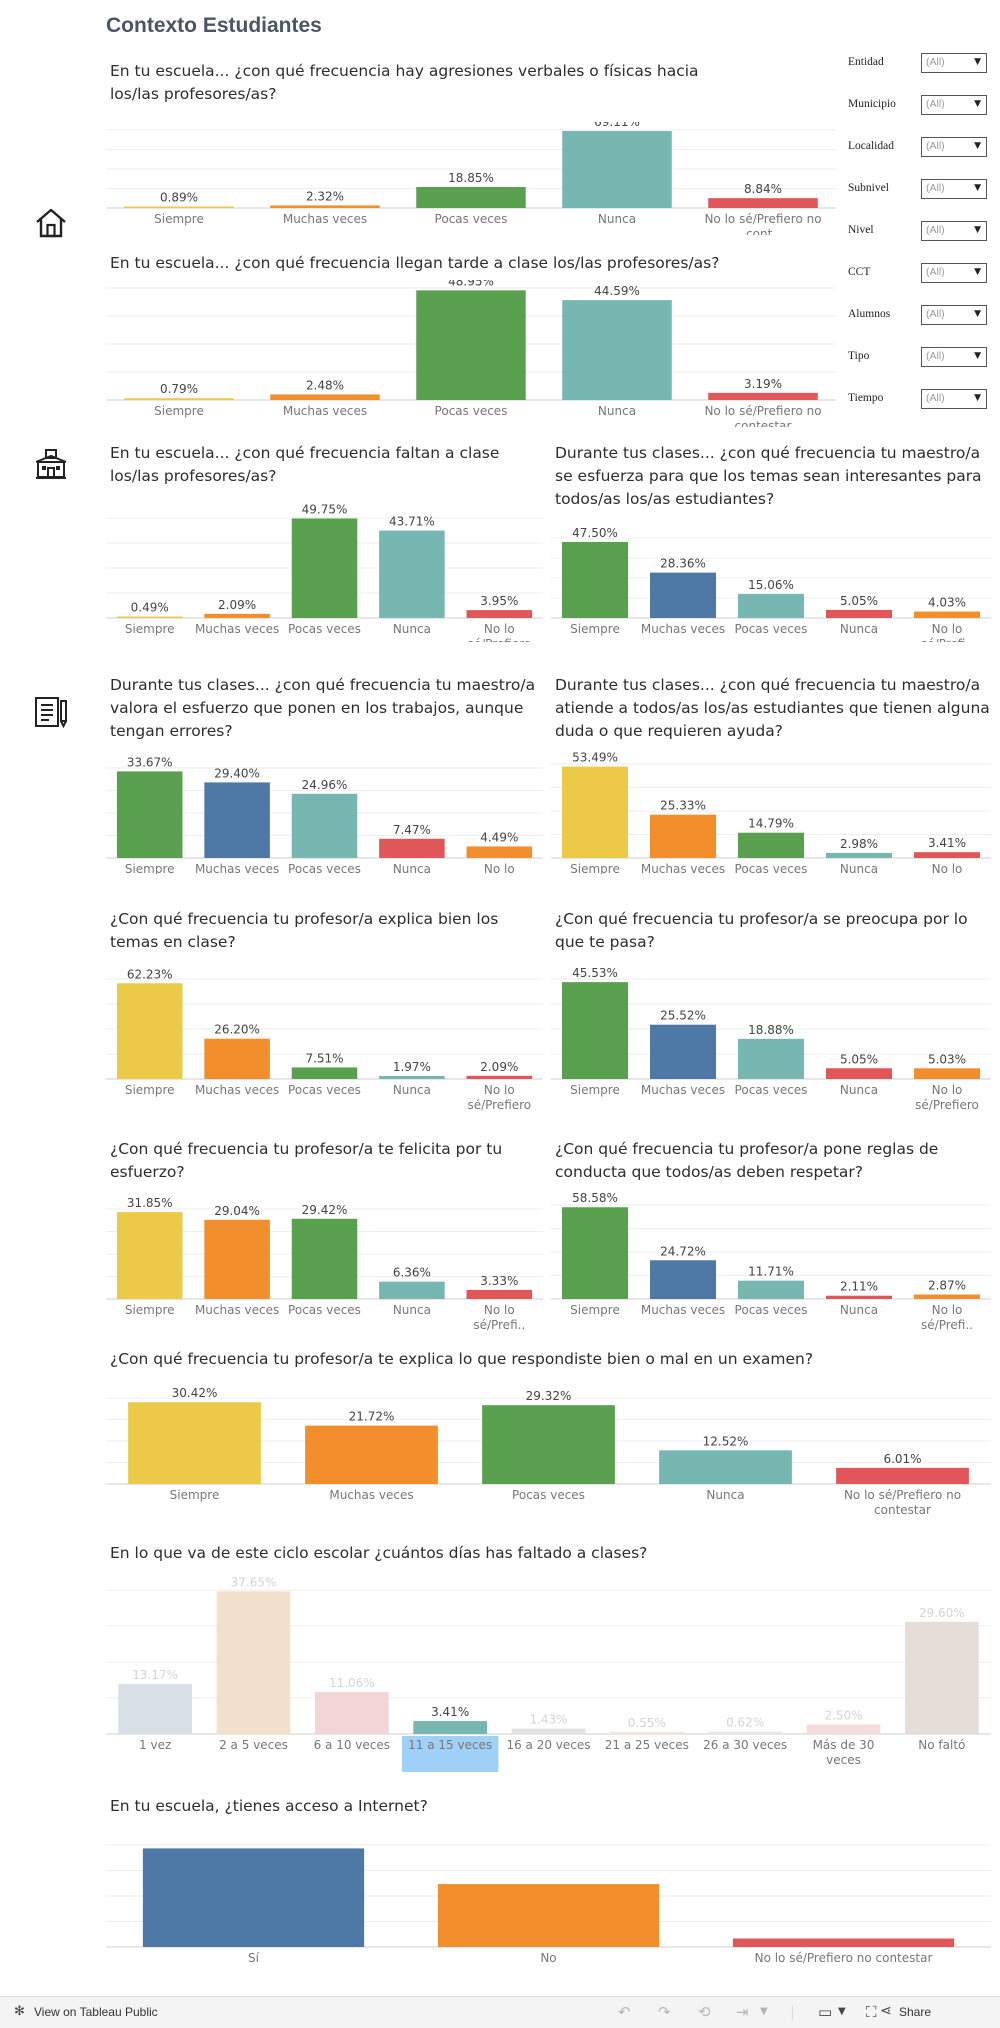 The image size is (1000, 2028). I want to click on undo-icon: ↶, so click(624, 2012).